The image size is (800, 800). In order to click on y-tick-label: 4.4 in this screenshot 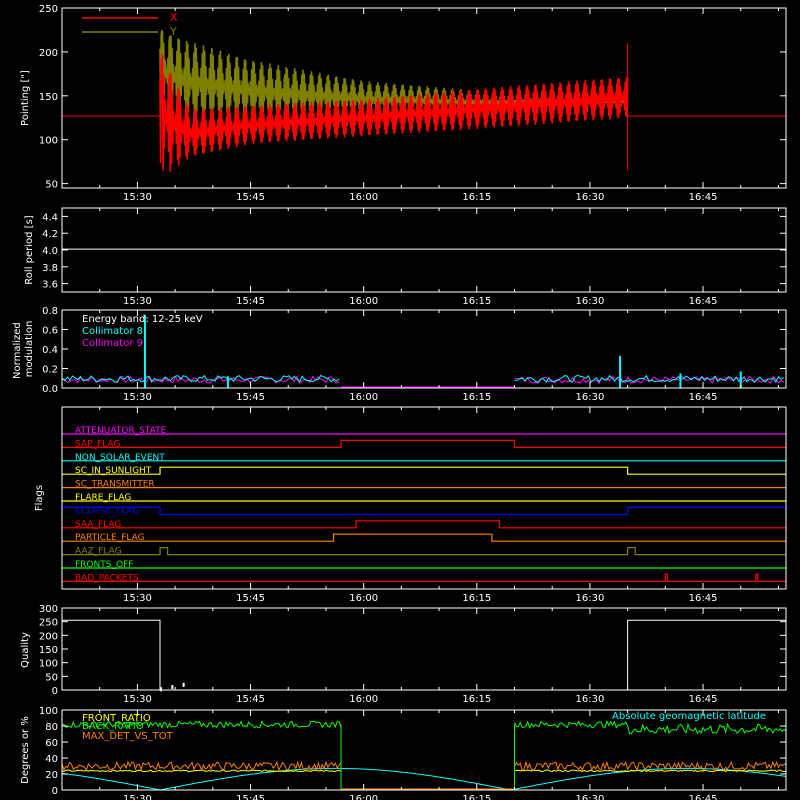, I will do `click(50, 217)`.